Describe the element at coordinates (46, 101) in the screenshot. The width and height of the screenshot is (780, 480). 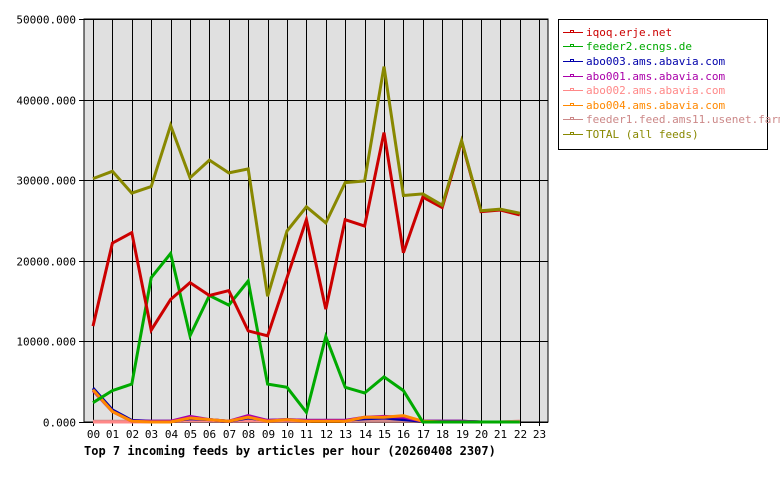
I see `svg-text: 40000.000` at that location.